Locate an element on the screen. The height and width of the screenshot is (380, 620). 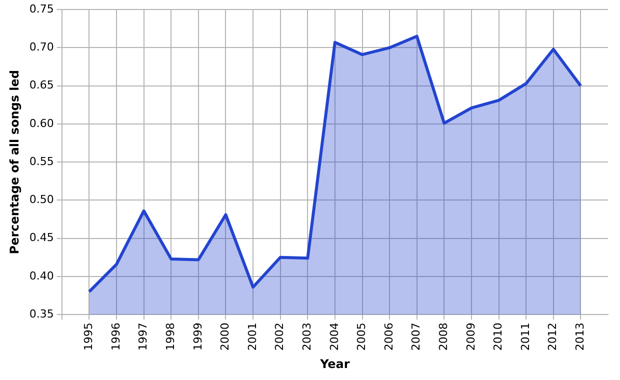
x-tick-label: 2005 is located at coordinates (361, 336).